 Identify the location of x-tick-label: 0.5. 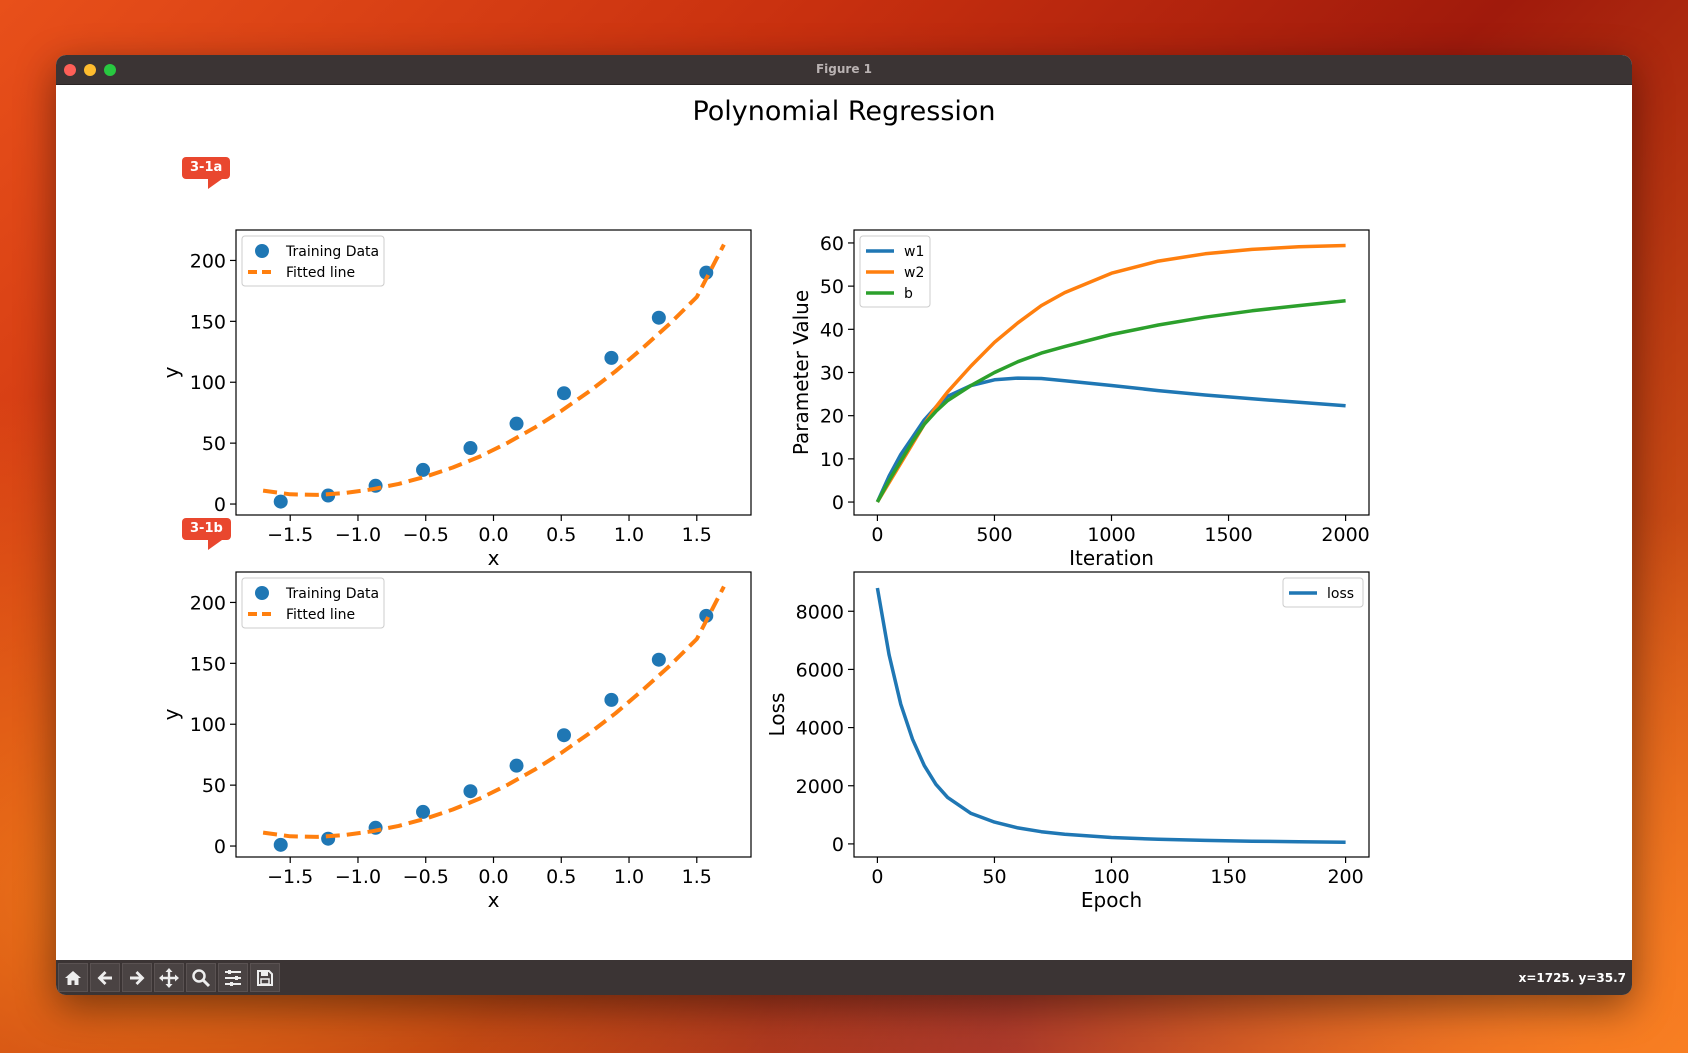
(561, 877).